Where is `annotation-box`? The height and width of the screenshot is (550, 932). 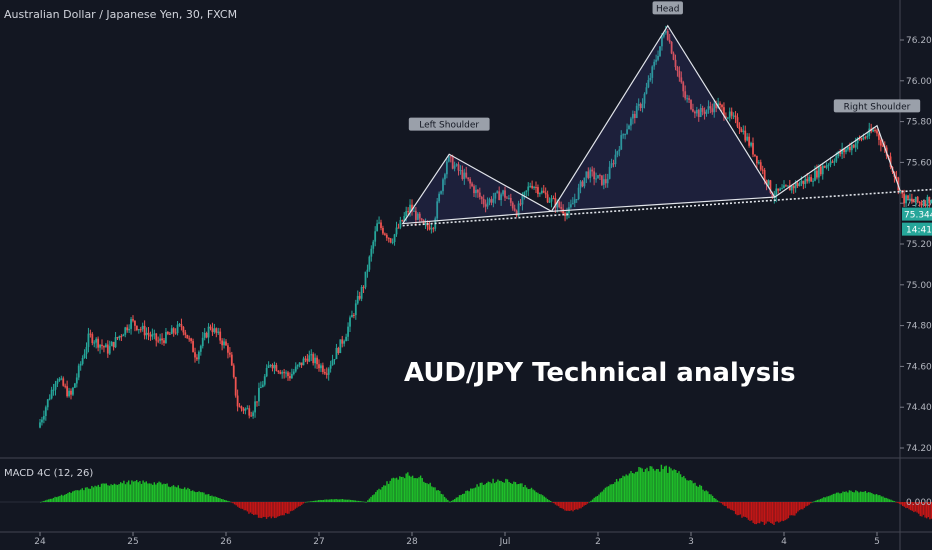
annotation-box is located at coordinates (449, 124).